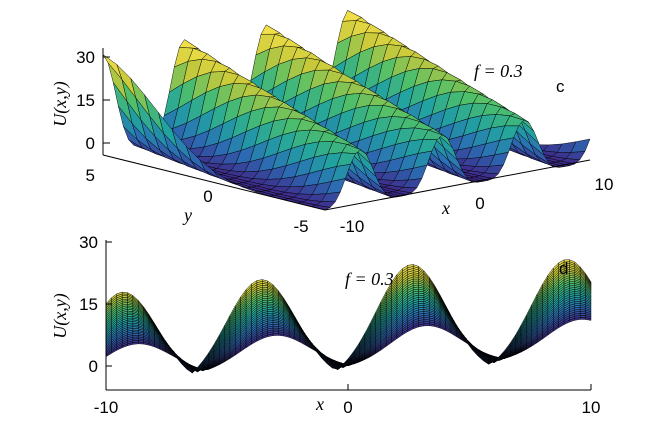 The image size is (654, 436). Describe the element at coordinates (300, 226) in the screenshot. I see `y-tick-label: -5` at that location.